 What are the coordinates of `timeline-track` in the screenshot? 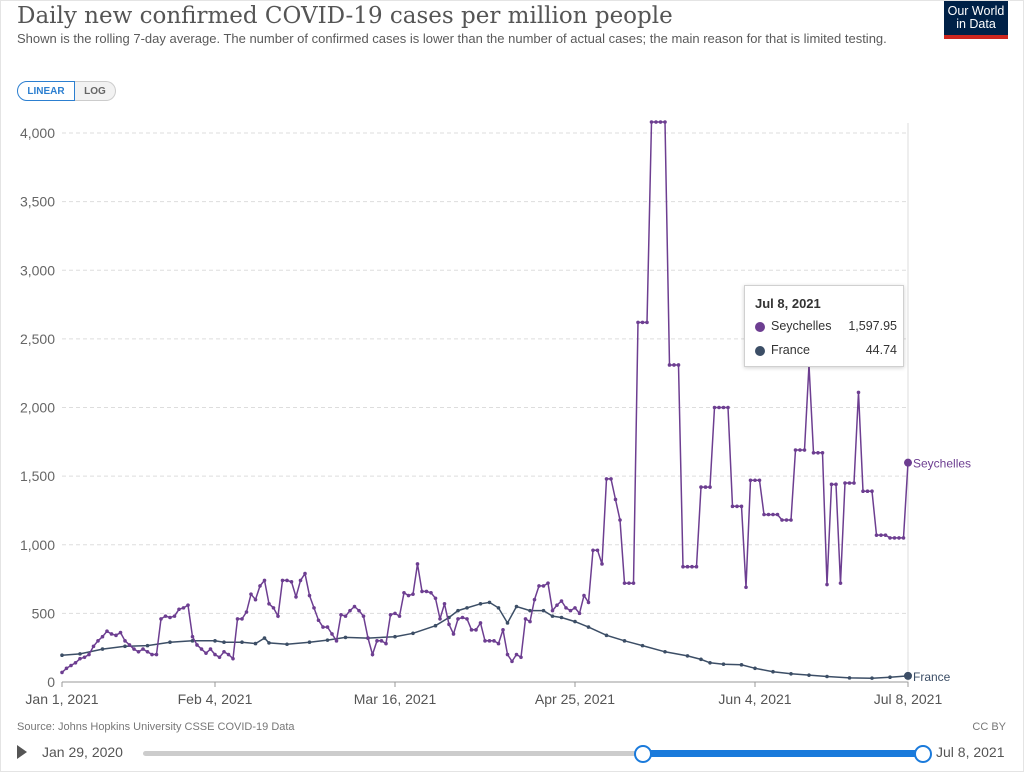 It's located at (533, 753).